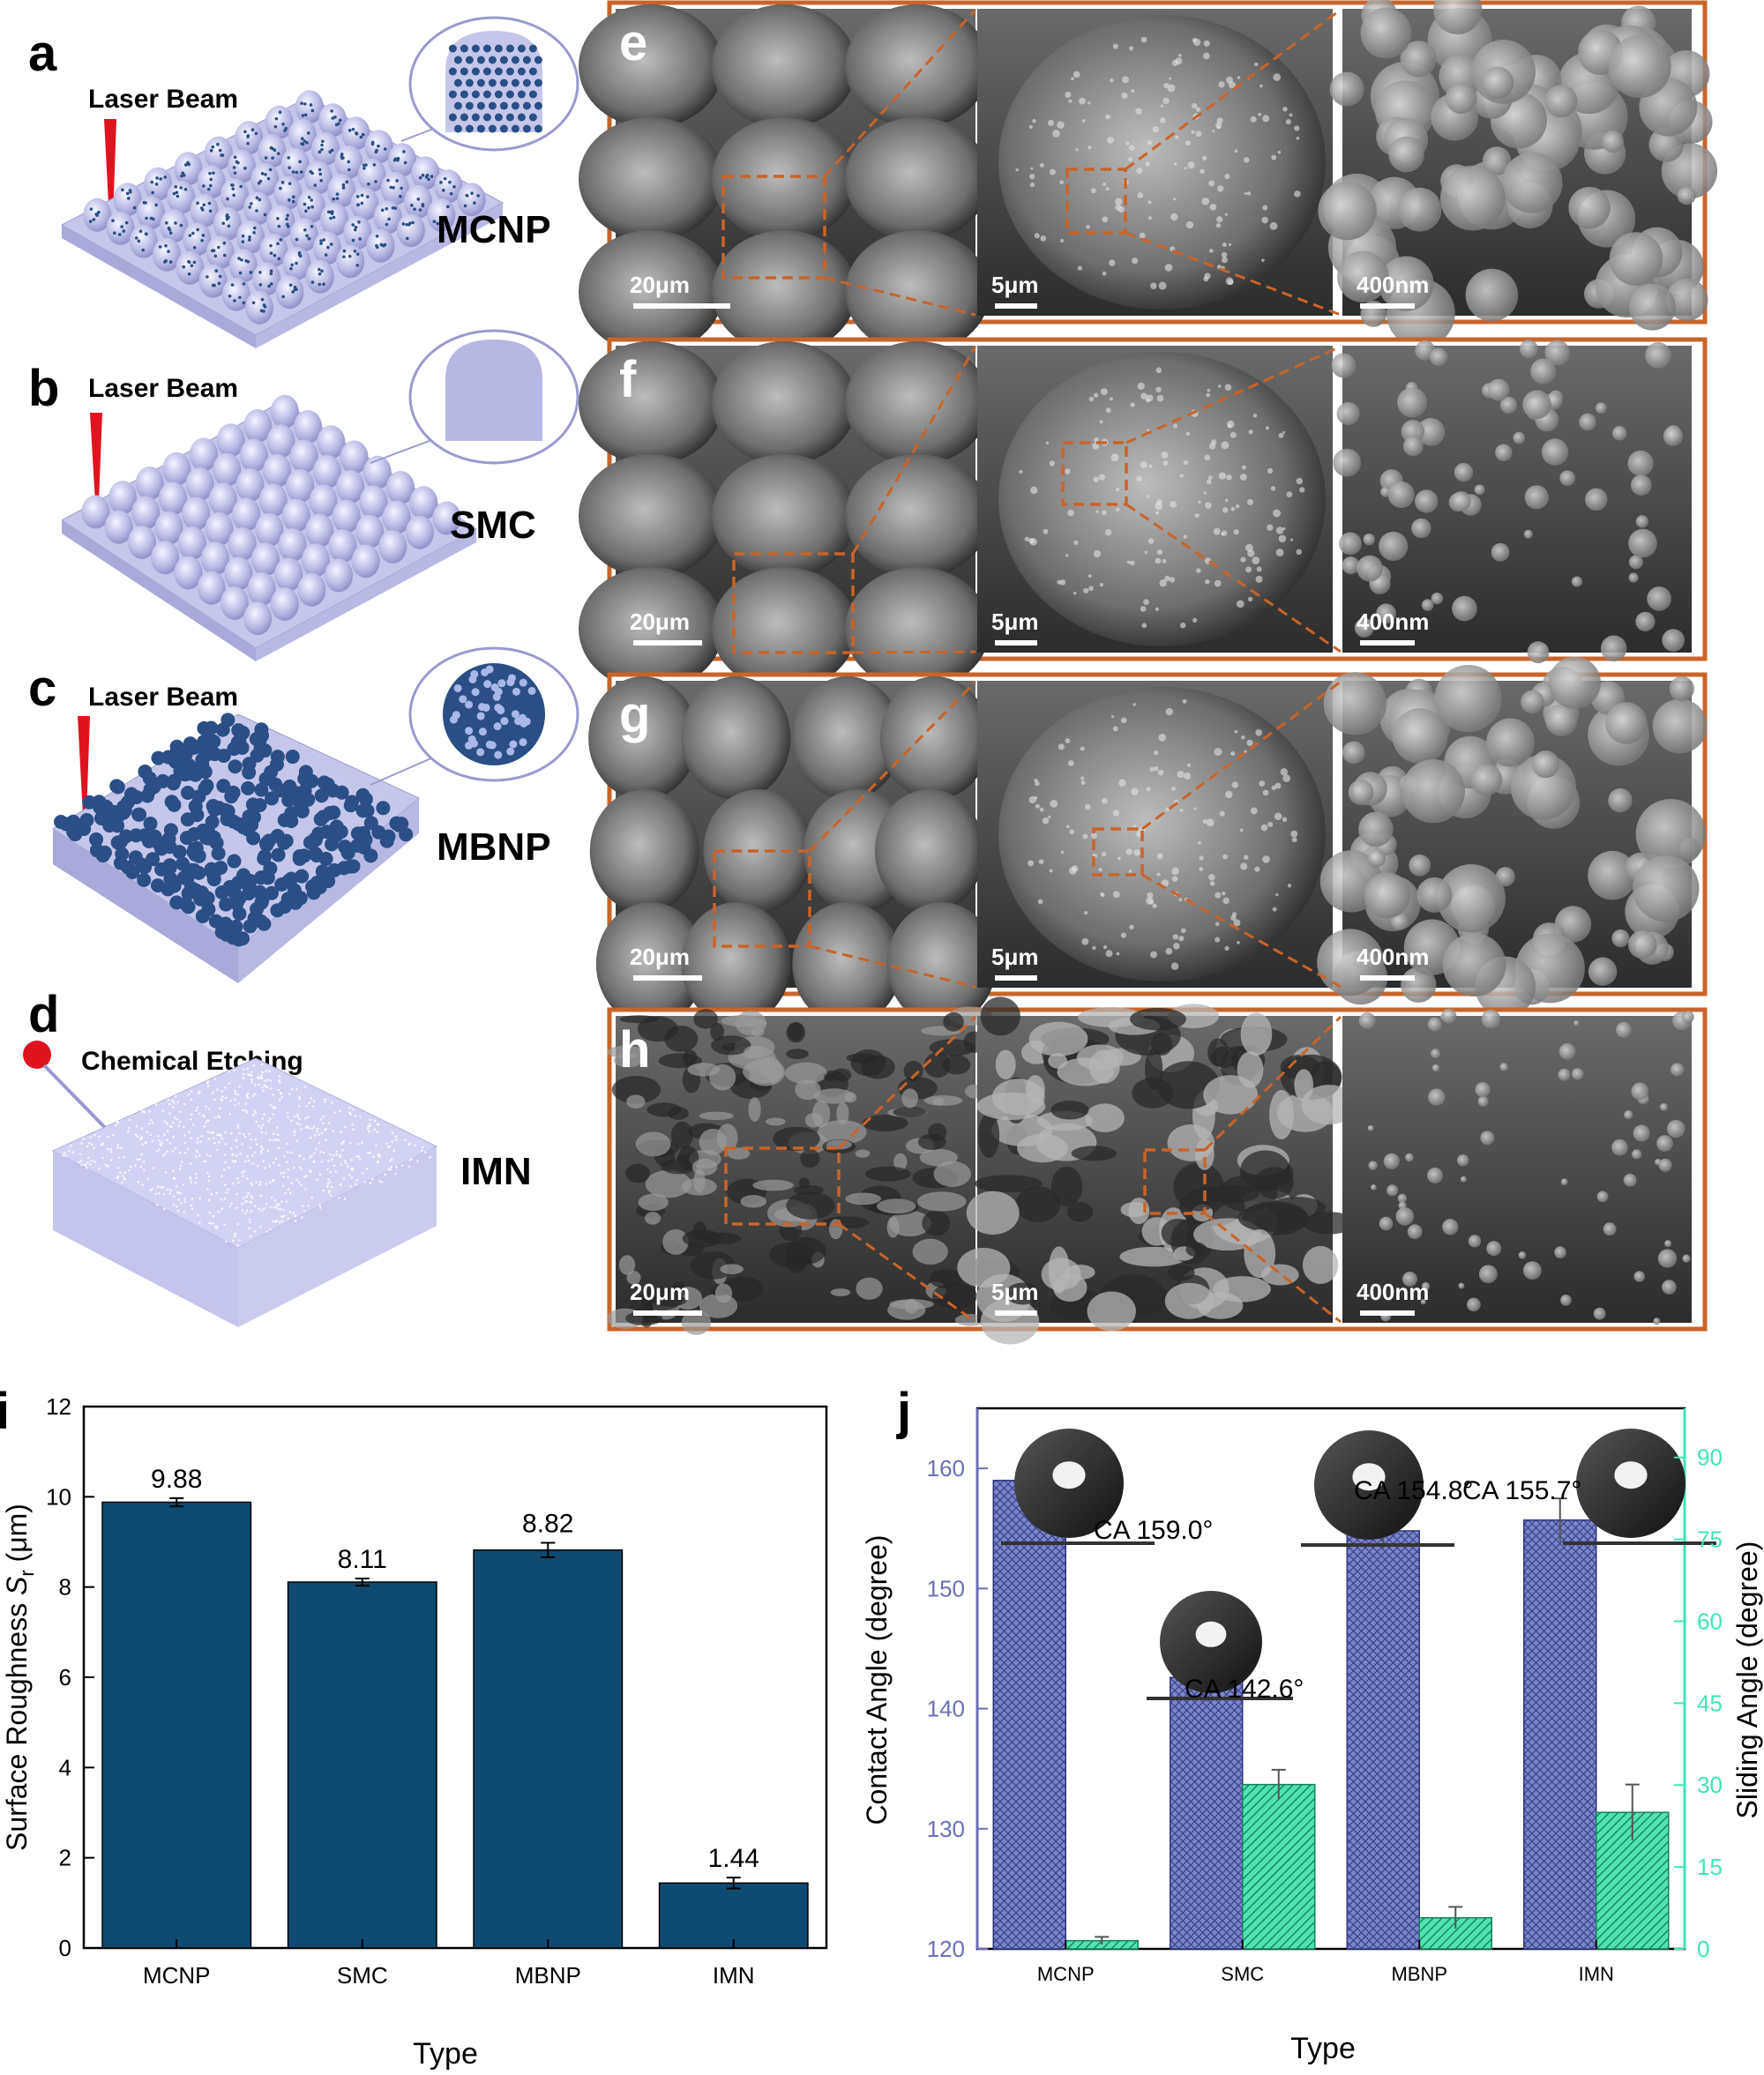 Image resolution: width=1764 pixels, height=2075 pixels. What do you see at coordinates (1631, 1475) in the screenshot?
I see `droplet-highlight` at bounding box center [1631, 1475].